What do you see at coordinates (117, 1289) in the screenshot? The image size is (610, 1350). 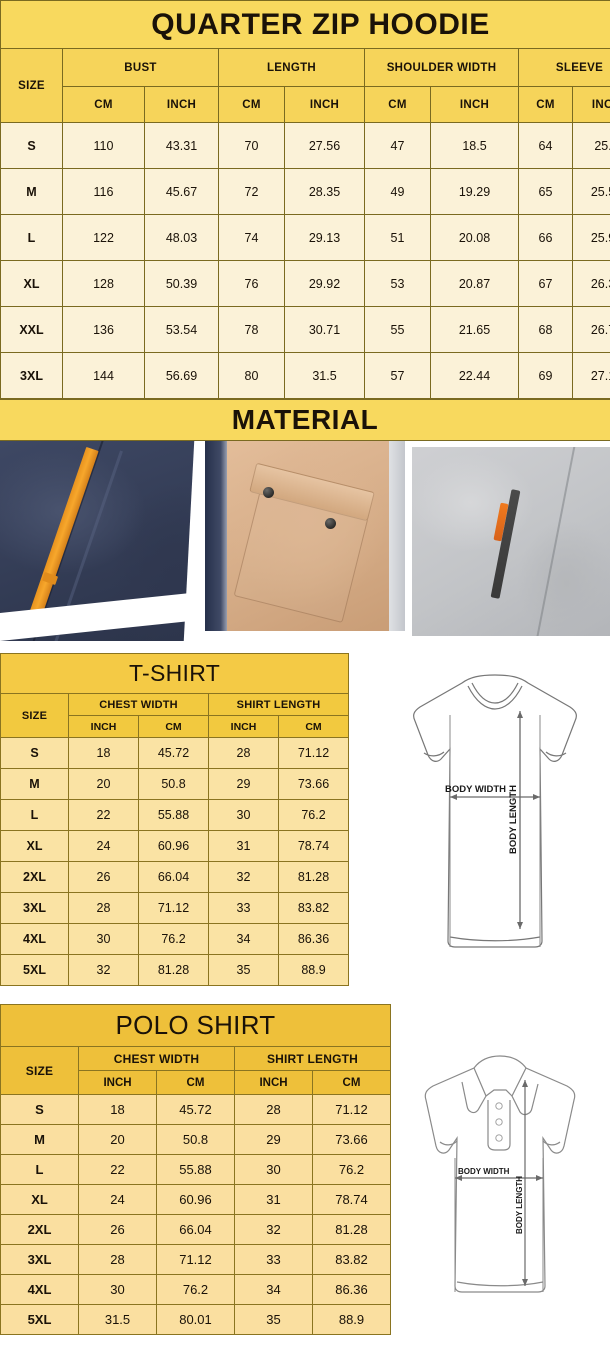 I see `polo-cell-chest-inch: 30` at bounding box center [117, 1289].